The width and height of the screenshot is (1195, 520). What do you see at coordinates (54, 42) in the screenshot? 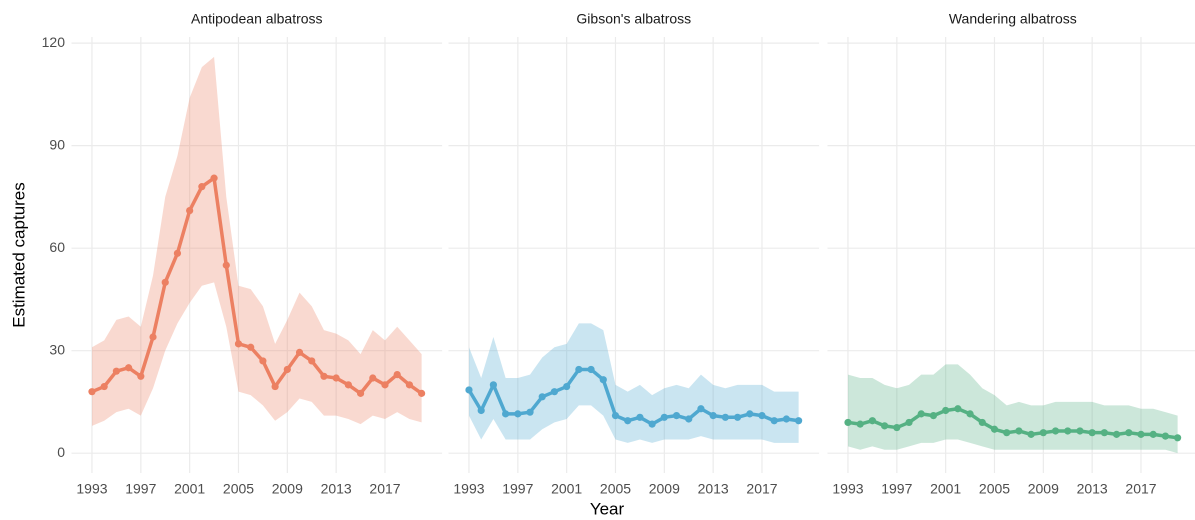
I see `y-tick-label: 120` at bounding box center [54, 42].